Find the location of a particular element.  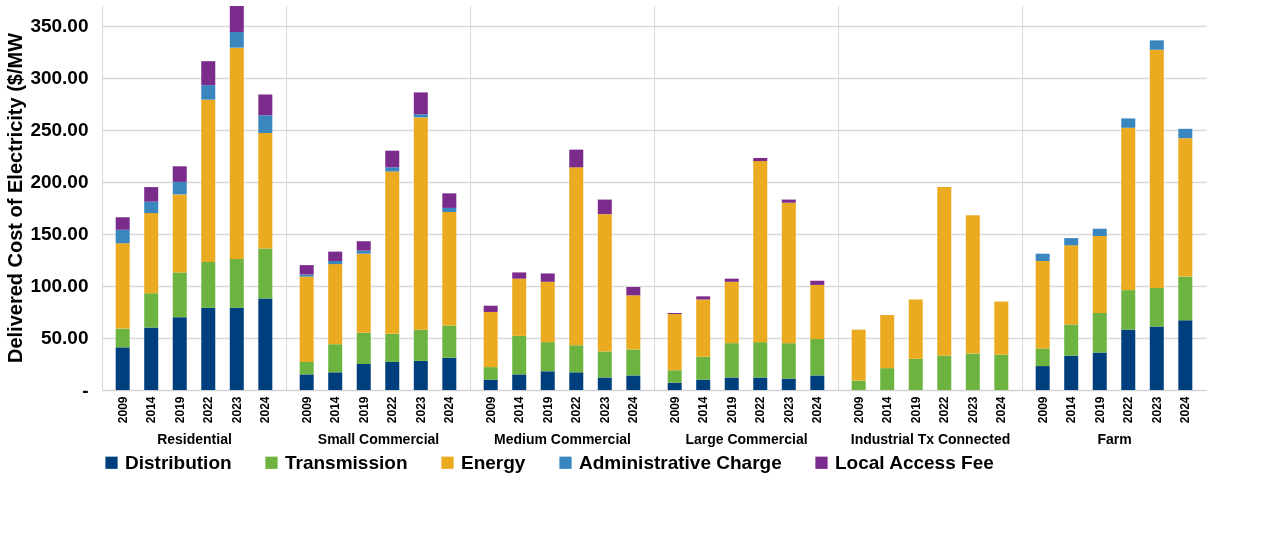

y-tick-label: - is located at coordinates (85, 390).